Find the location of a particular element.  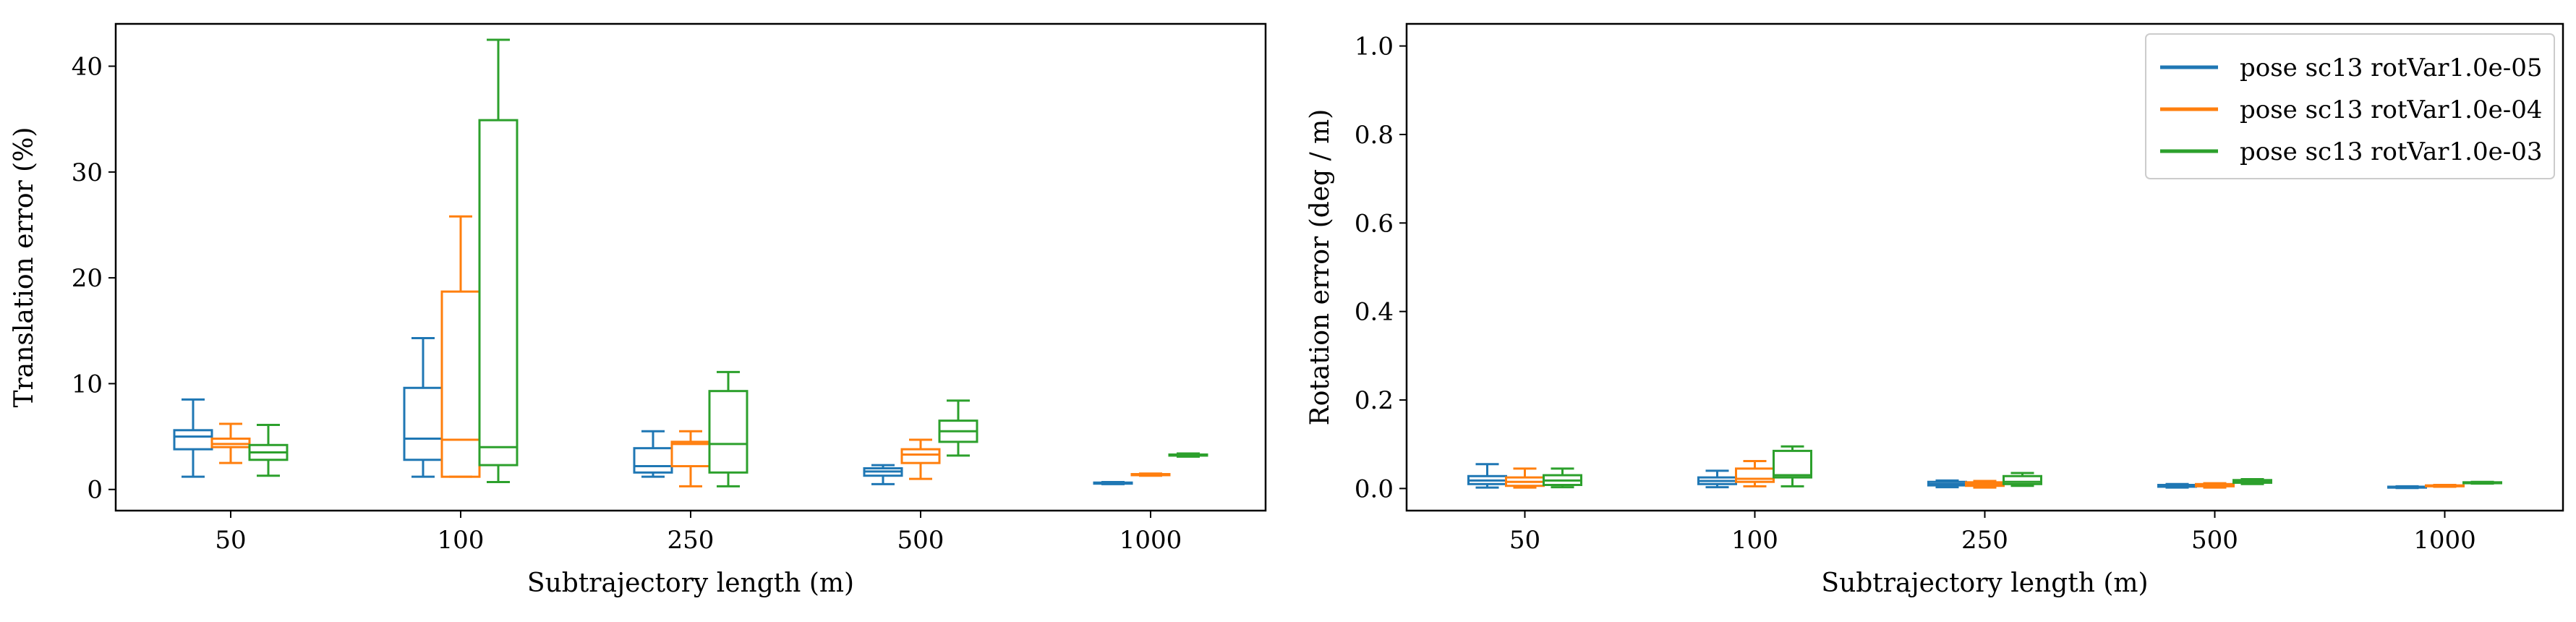

legend-entry: pose sc13 rotVar1.0e-05 is located at coordinates (2391, 68).